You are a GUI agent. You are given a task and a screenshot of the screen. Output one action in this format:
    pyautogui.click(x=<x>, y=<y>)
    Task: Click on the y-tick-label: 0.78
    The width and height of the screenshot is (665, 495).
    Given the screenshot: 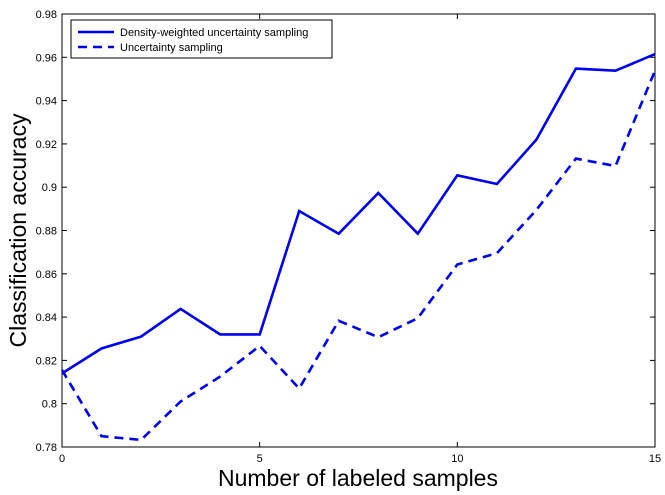 What is the action you would take?
    pyautogui.click(x=46, y=448)
    